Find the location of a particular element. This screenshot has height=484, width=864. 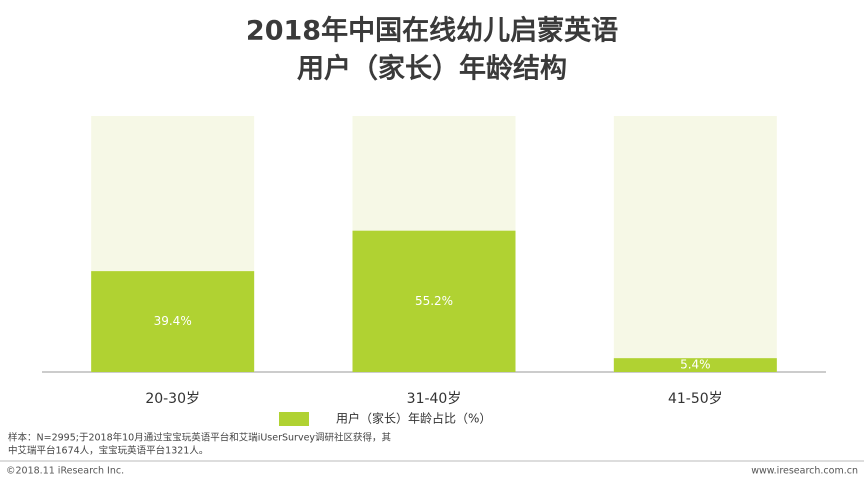

website: www.iresearch.com.cn is located at coordinates (804, 471).